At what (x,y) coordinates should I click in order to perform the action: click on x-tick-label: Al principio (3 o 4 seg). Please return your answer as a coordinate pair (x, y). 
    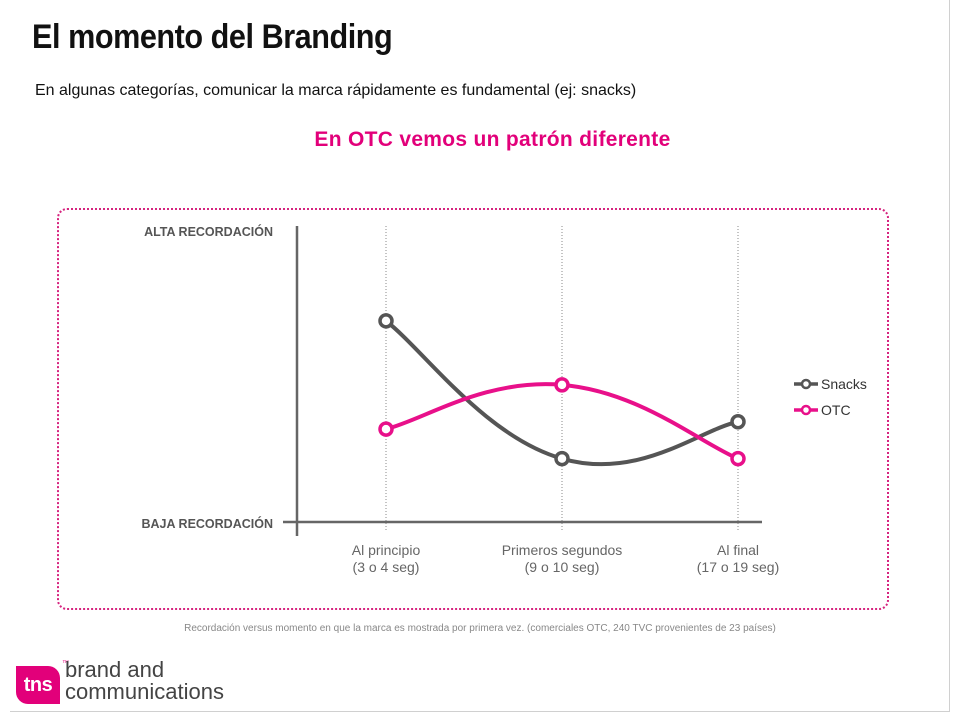
    Looking at the image, I should click on (386, 558).